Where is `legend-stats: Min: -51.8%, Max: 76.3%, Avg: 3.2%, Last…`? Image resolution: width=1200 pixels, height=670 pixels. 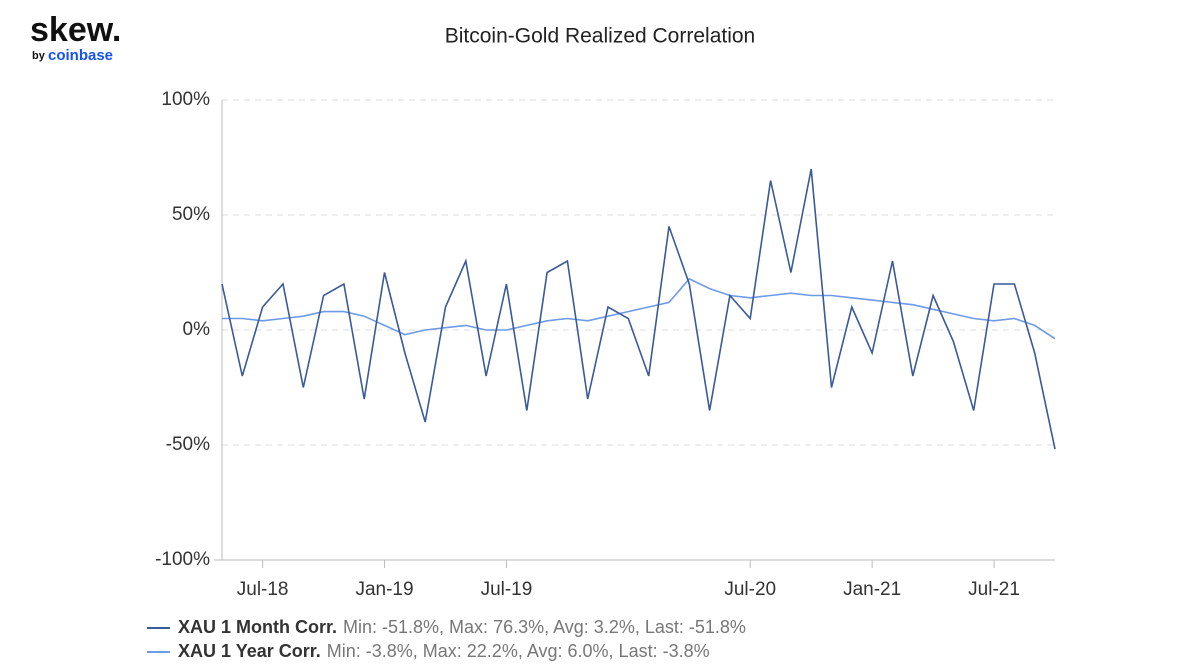
legend-stats: Min: -51.8%, Max: 76.3%, Avg: 3.2%, Last… is located at coordinates (544, 627).